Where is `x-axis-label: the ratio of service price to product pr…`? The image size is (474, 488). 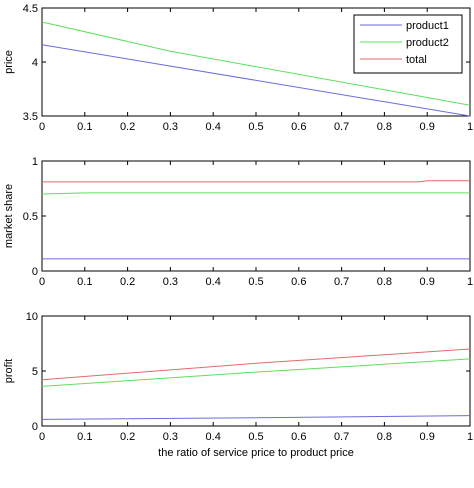
x-axis-label: the ratio of service price to product pr… is located at coordinates (256, 453).